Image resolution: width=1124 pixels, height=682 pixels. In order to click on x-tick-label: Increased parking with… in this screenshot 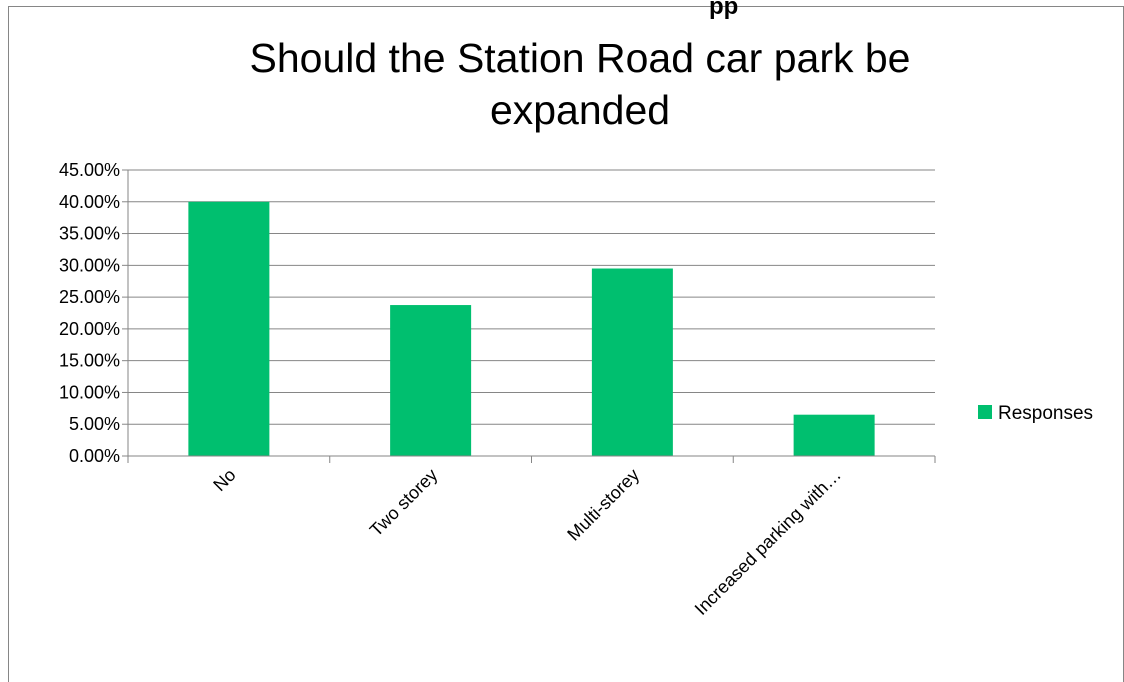, I will do `click(768, 542)`.